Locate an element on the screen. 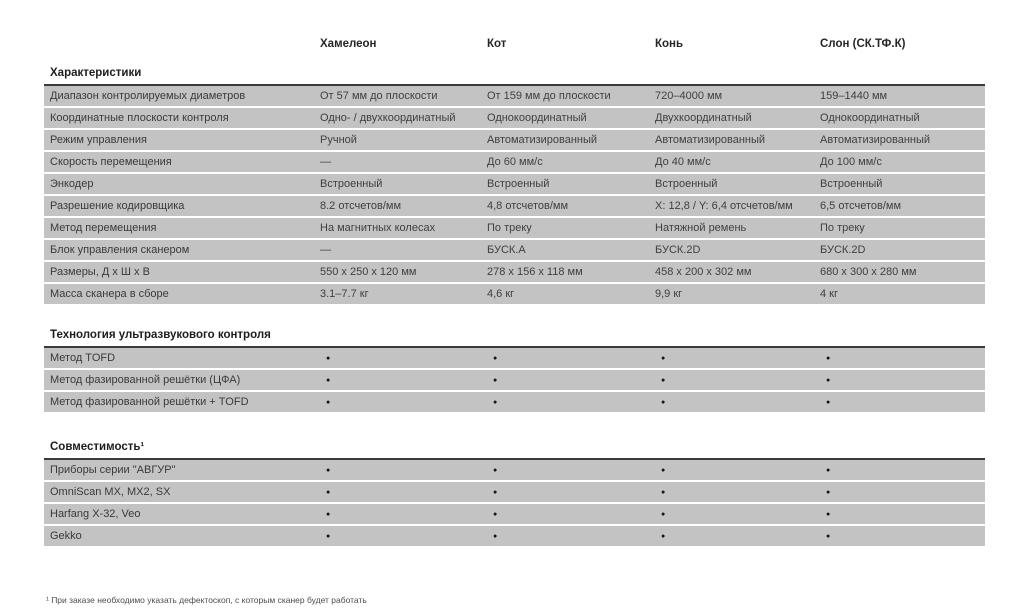 The height and width of the screenshot is (614, 1024). row-label: Масса сканера в сборе is located at coordinates (109, 294).